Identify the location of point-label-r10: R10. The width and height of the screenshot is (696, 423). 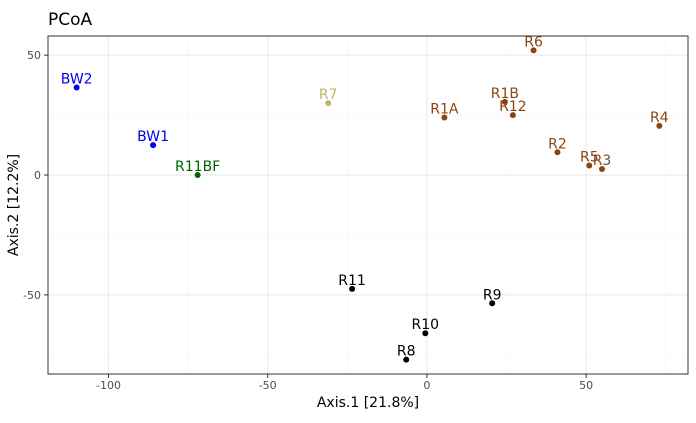
(426, 325).